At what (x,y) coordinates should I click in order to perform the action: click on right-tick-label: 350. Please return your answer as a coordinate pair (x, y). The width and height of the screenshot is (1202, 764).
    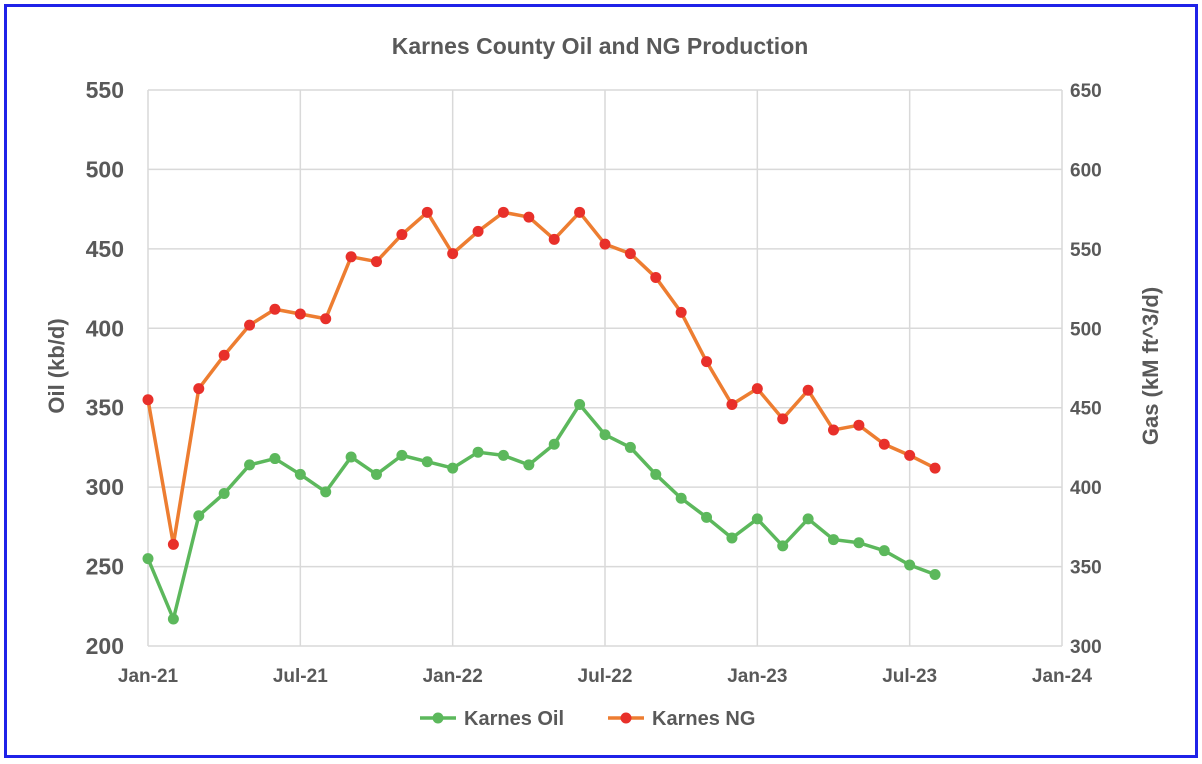
    Looking at the image, I should click on (1086, 568).